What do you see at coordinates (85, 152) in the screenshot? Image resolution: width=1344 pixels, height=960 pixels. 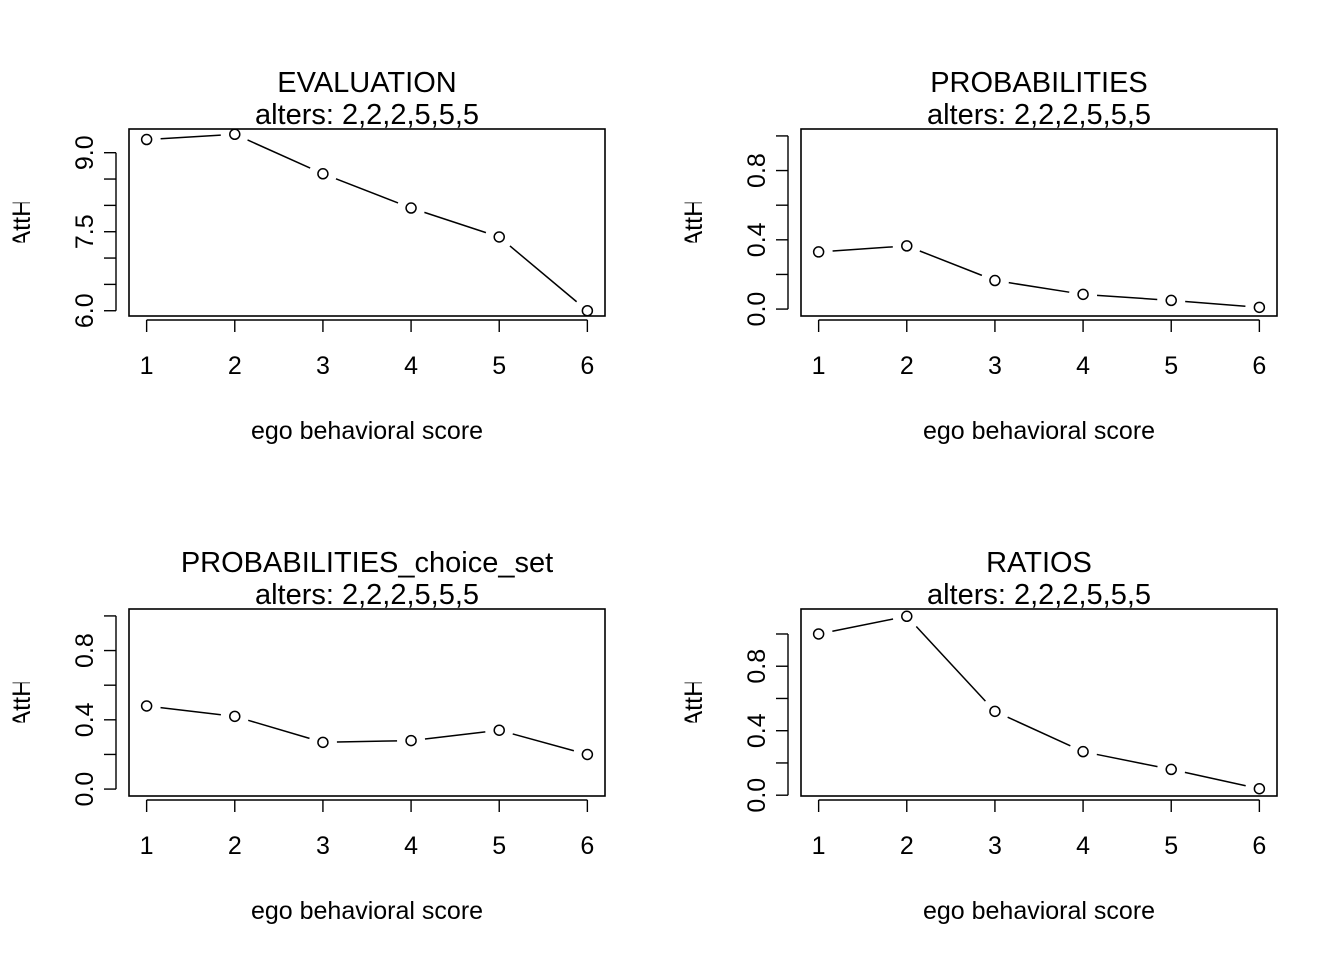 I see `y-tick-label: 9.0` at bounding box center [85, 152].